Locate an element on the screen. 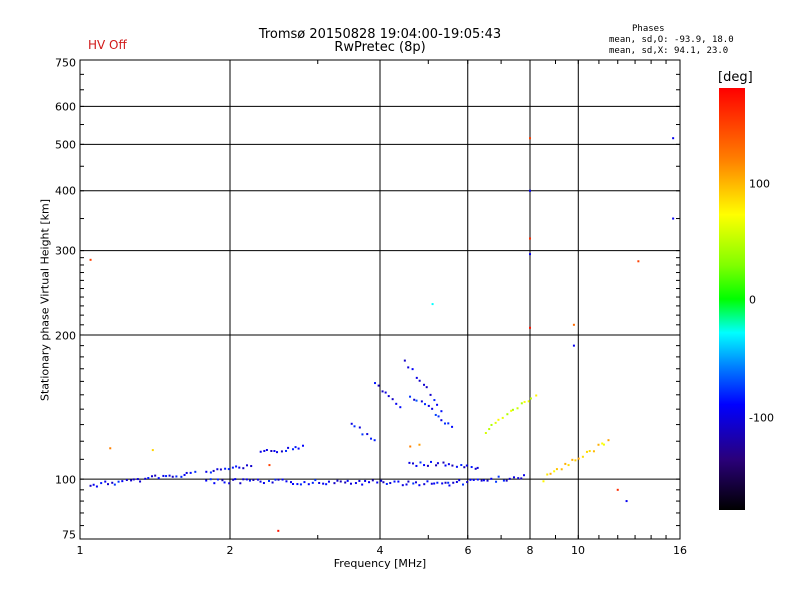  y-tick-label: 200 is located at coordinates (65, 336).